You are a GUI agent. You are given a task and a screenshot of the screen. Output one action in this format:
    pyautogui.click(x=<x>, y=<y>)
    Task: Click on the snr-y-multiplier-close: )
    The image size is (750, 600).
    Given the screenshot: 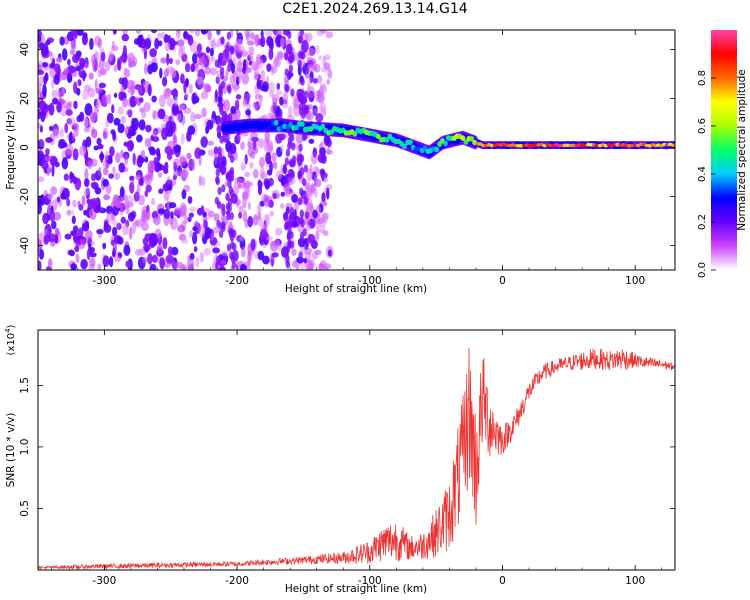 What is the action you would take?
    pyautogui.click(x=11, y=326)
    